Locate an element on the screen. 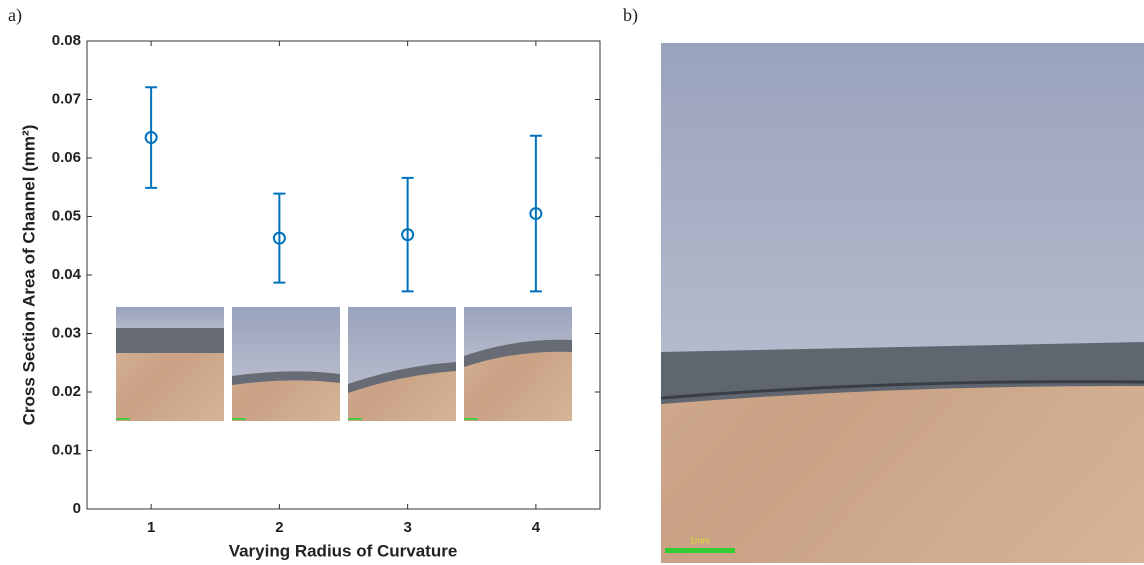  y-tick-label: 0 is located at coordinates (77, 508).